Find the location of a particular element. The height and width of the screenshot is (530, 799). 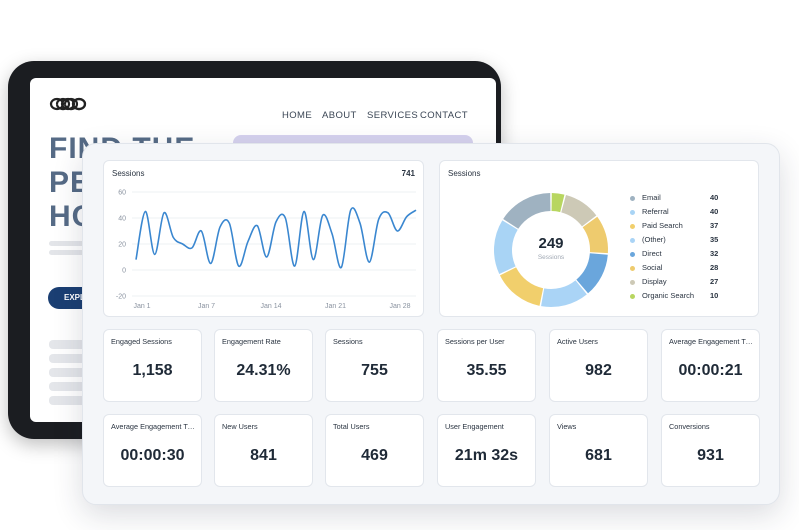

nav-services-link: SERVICES is located at coordinates (393, 115).